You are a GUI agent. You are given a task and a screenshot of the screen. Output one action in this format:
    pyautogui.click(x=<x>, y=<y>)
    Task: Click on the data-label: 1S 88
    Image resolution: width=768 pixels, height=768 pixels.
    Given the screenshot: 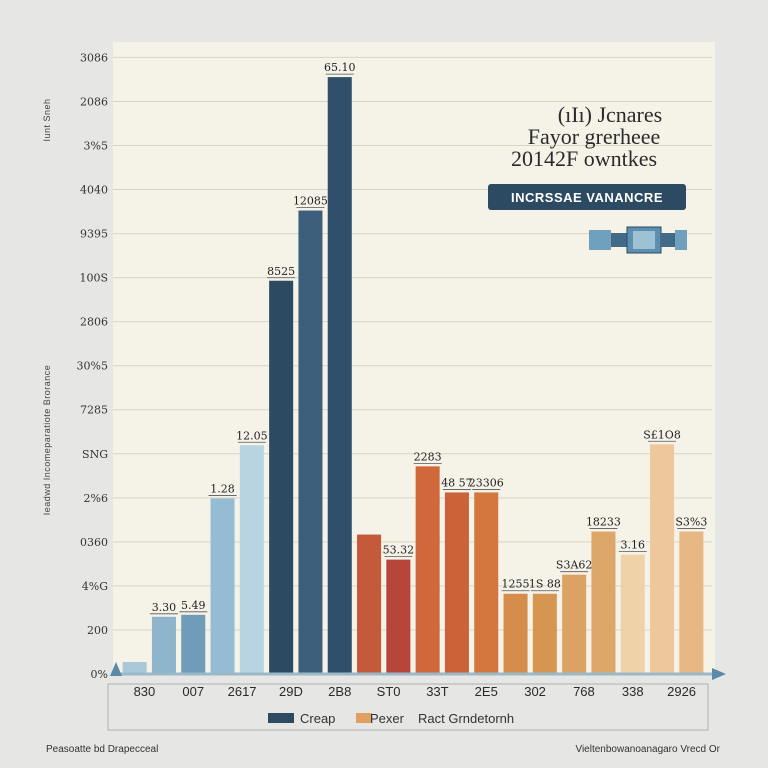 What is the action you would take?
    pyautogui.click(x=545, y=584)
    